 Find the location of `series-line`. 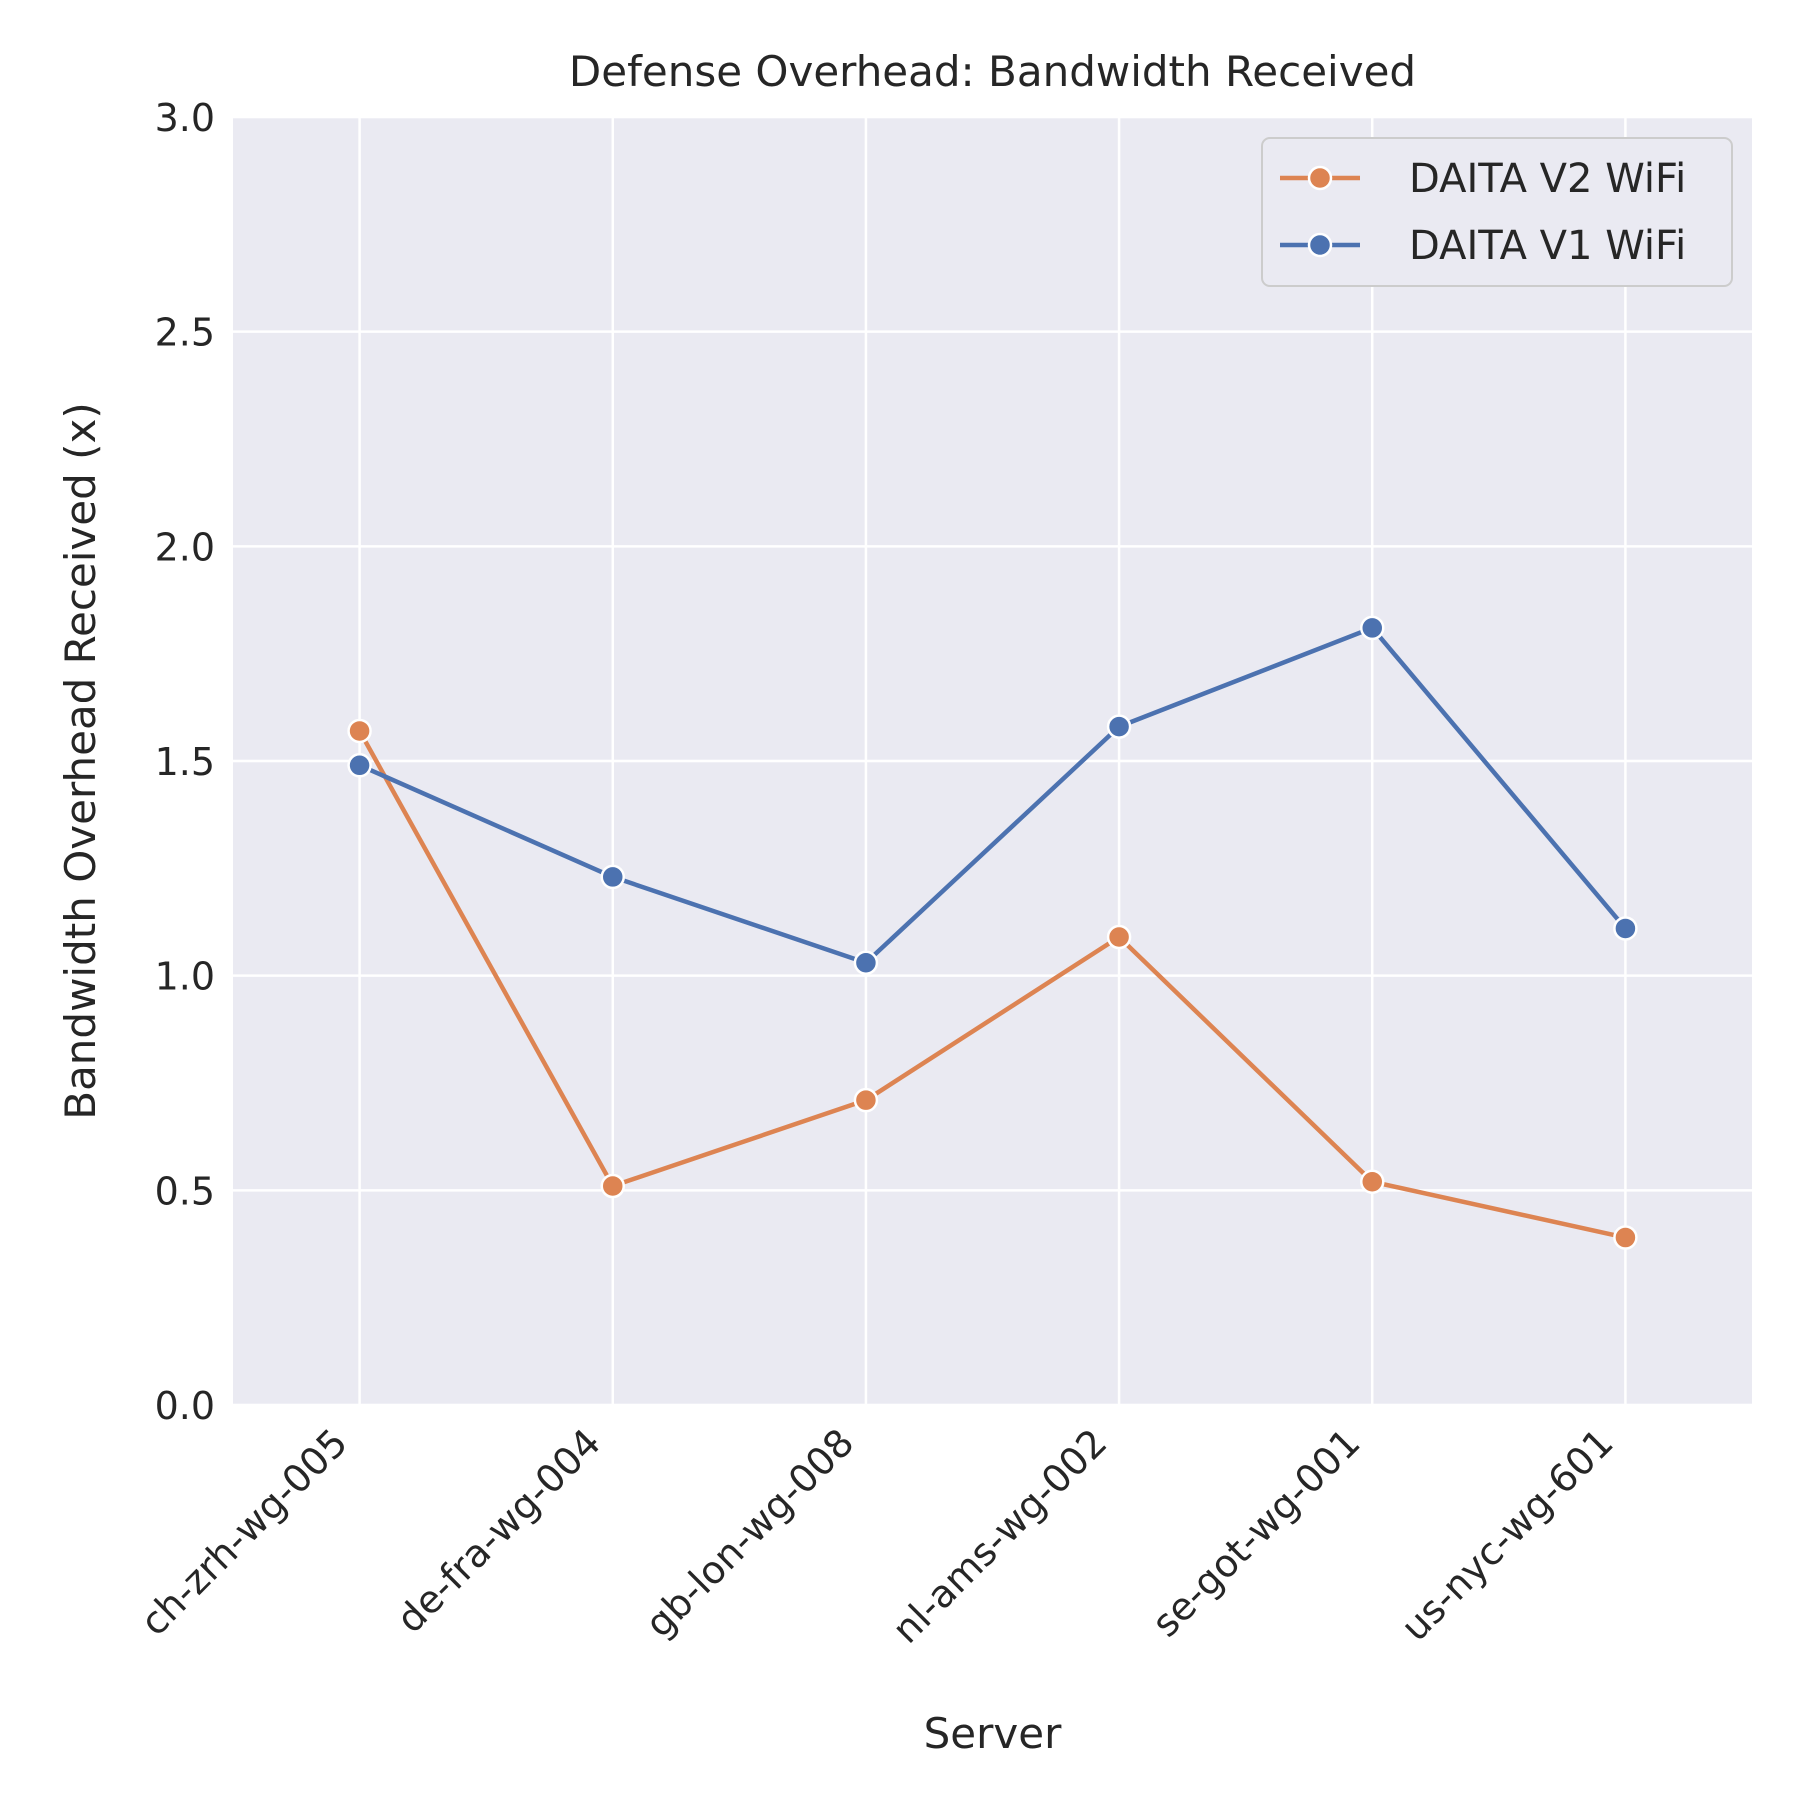

series-line is located at coordinates (992, 795).